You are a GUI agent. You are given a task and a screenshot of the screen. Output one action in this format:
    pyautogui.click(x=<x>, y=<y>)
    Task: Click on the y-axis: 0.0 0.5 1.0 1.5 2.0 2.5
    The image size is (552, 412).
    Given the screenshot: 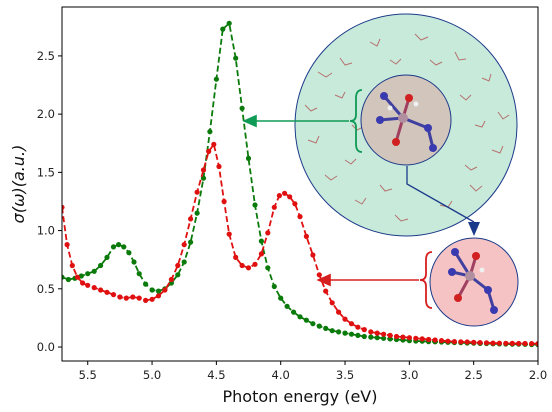 What is the action you would take?
    pyautogui.click(x=49, y=201)
    